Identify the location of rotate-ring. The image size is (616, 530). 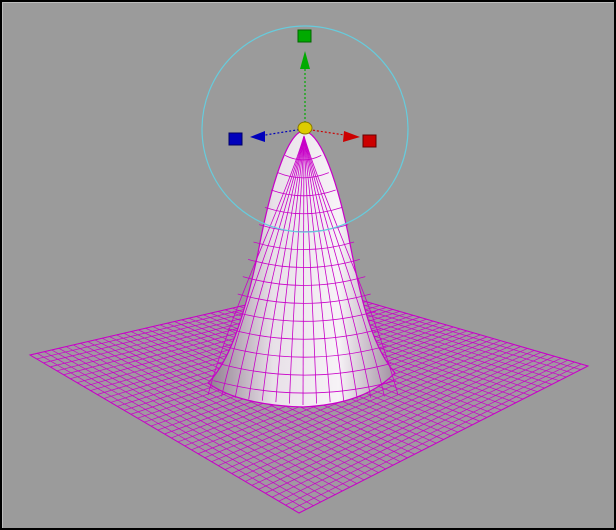
(305, 129).